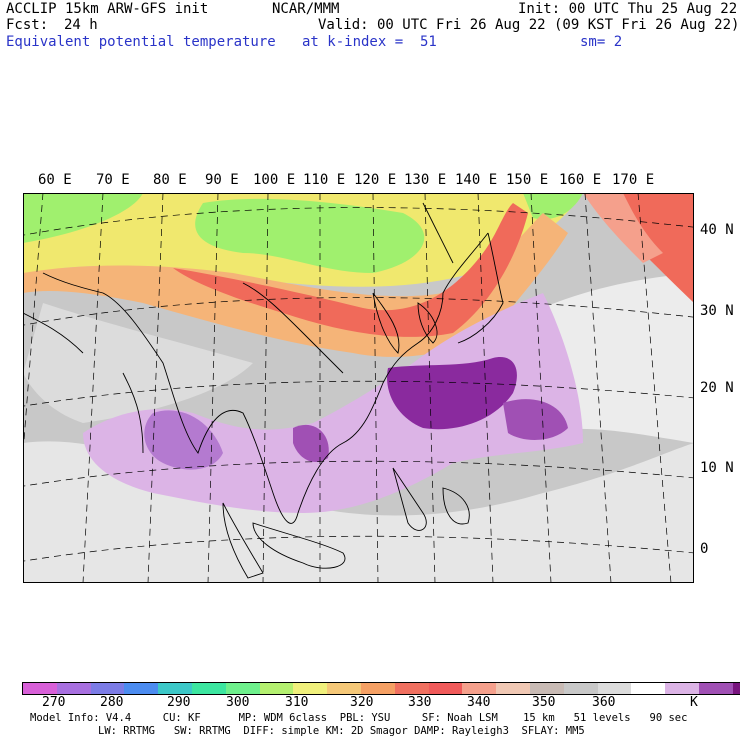 This screenshot has height=740, width=740. What do you see at coordinates (623, 228) in the screenshot?
I see `salmon-region` at bounding box center [623, 228].